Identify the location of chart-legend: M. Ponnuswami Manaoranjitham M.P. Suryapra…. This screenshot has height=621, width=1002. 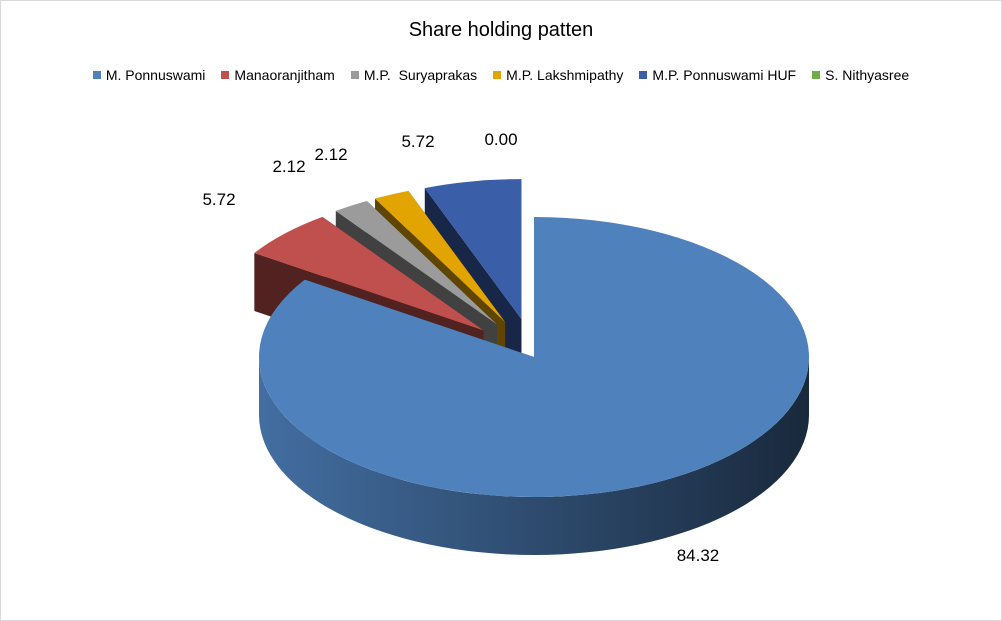
(501, 75).